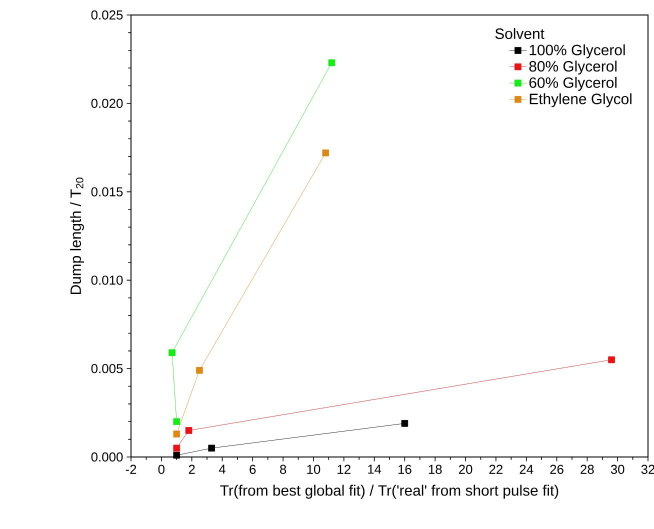 Image resolution: width=654 pixels, height=529 pixels. I want to click on y-tick-label: 0.005, so click(107, 369).